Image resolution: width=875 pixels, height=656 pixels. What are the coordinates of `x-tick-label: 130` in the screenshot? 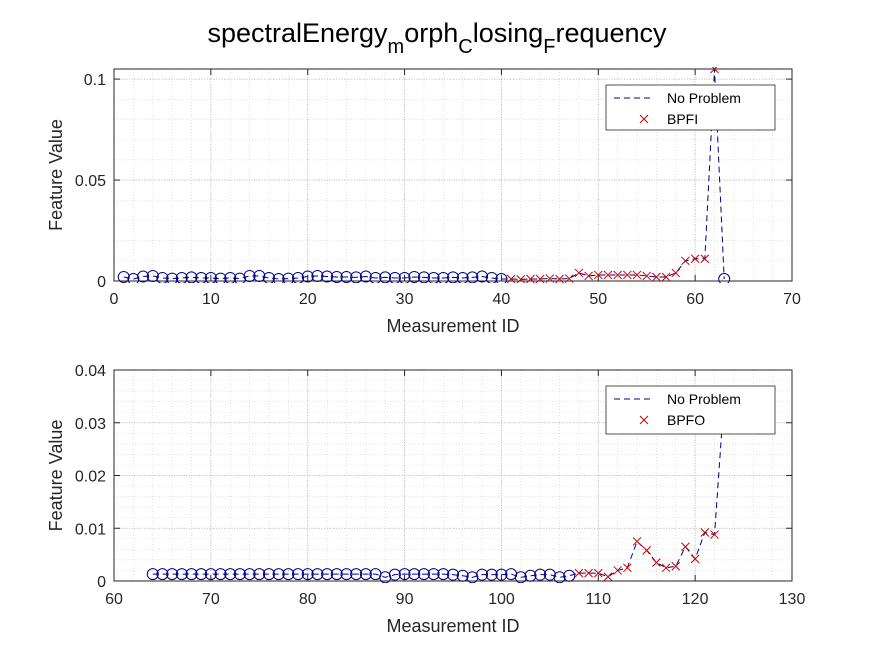 It's located at (792, 599).